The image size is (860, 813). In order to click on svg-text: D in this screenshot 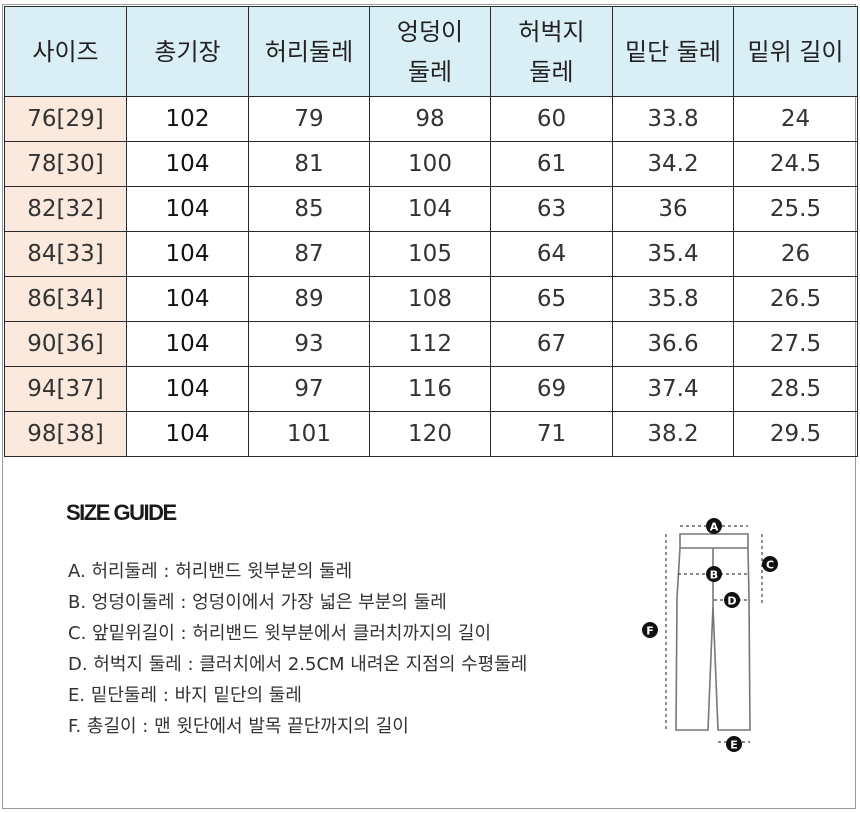, I will do `click(731, 601)`.